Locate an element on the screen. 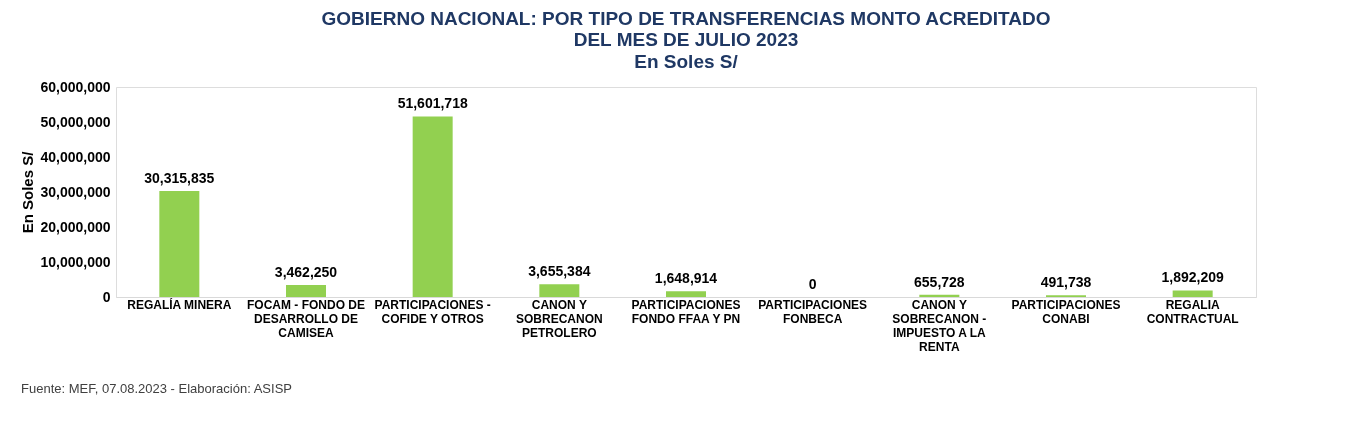 This screenshot has height=423, width=1346. x-tick-label: PARTICIPACIONES FONDO FFAA Y PN is located at coordinates (686, 311).